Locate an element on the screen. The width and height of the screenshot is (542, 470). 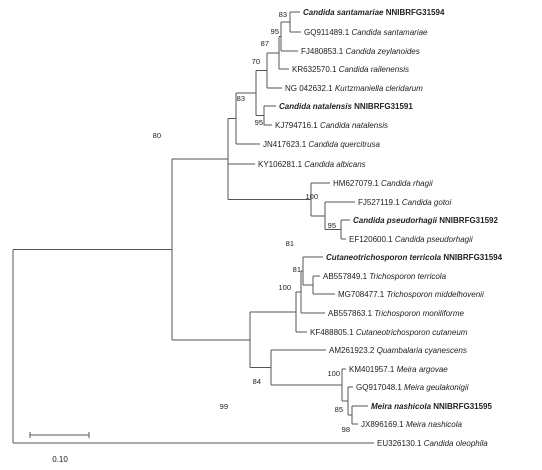
leaf-label: FJ480853.1 Candida zeylanoides is located at coordinates (360, 51).